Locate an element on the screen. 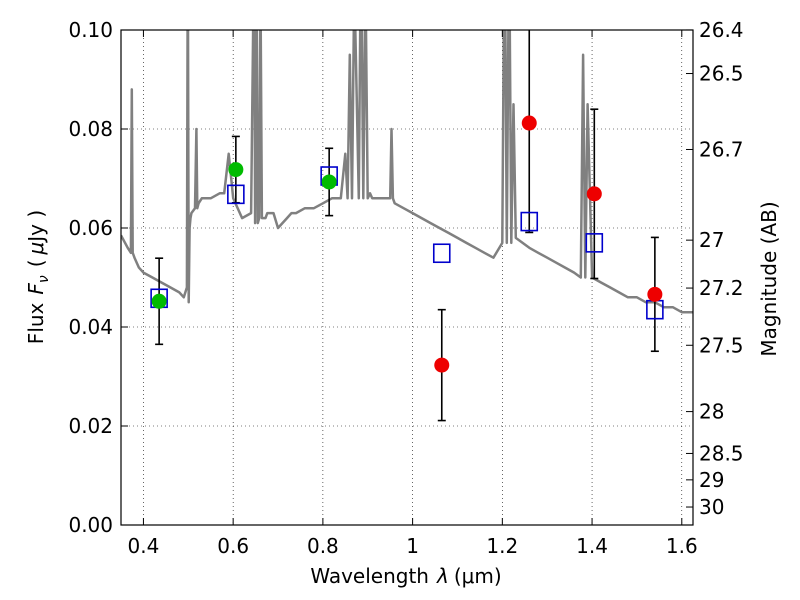  y2-tick-label: 27 is located at coordinates (711, 240).